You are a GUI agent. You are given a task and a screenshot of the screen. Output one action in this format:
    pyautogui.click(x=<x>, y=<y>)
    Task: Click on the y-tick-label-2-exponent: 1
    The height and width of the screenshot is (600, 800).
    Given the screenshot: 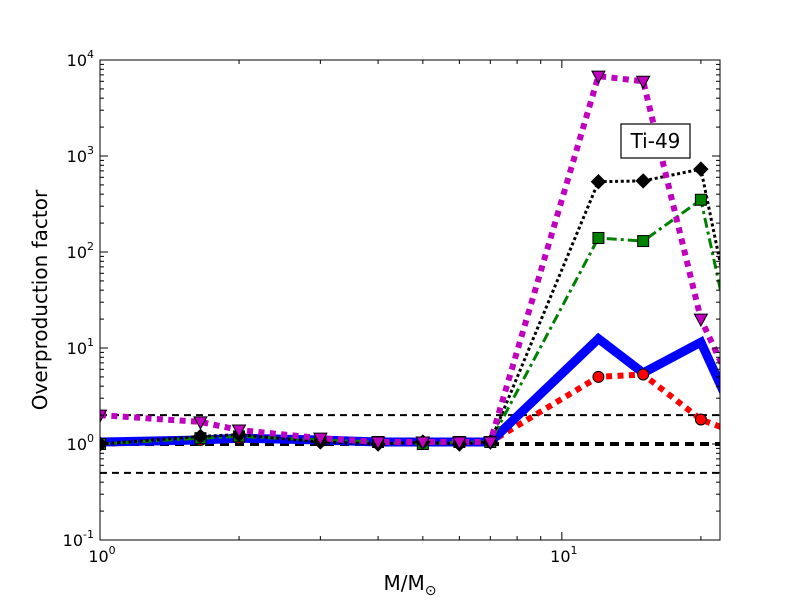 What is the action you would take?
    pyautogui.click(x=90, y=342)
    